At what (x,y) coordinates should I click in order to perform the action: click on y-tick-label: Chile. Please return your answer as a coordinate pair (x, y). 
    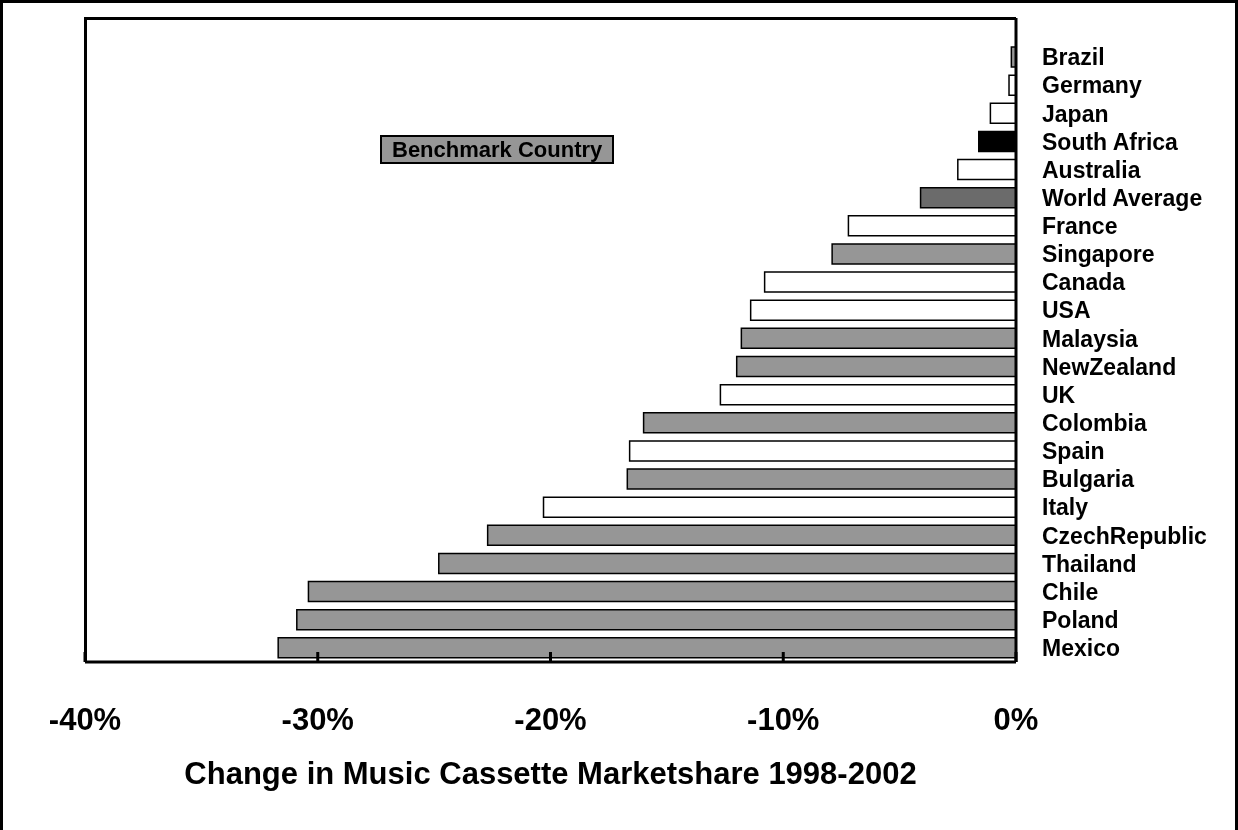
    Looking at the image, I should click on (1070, 591).